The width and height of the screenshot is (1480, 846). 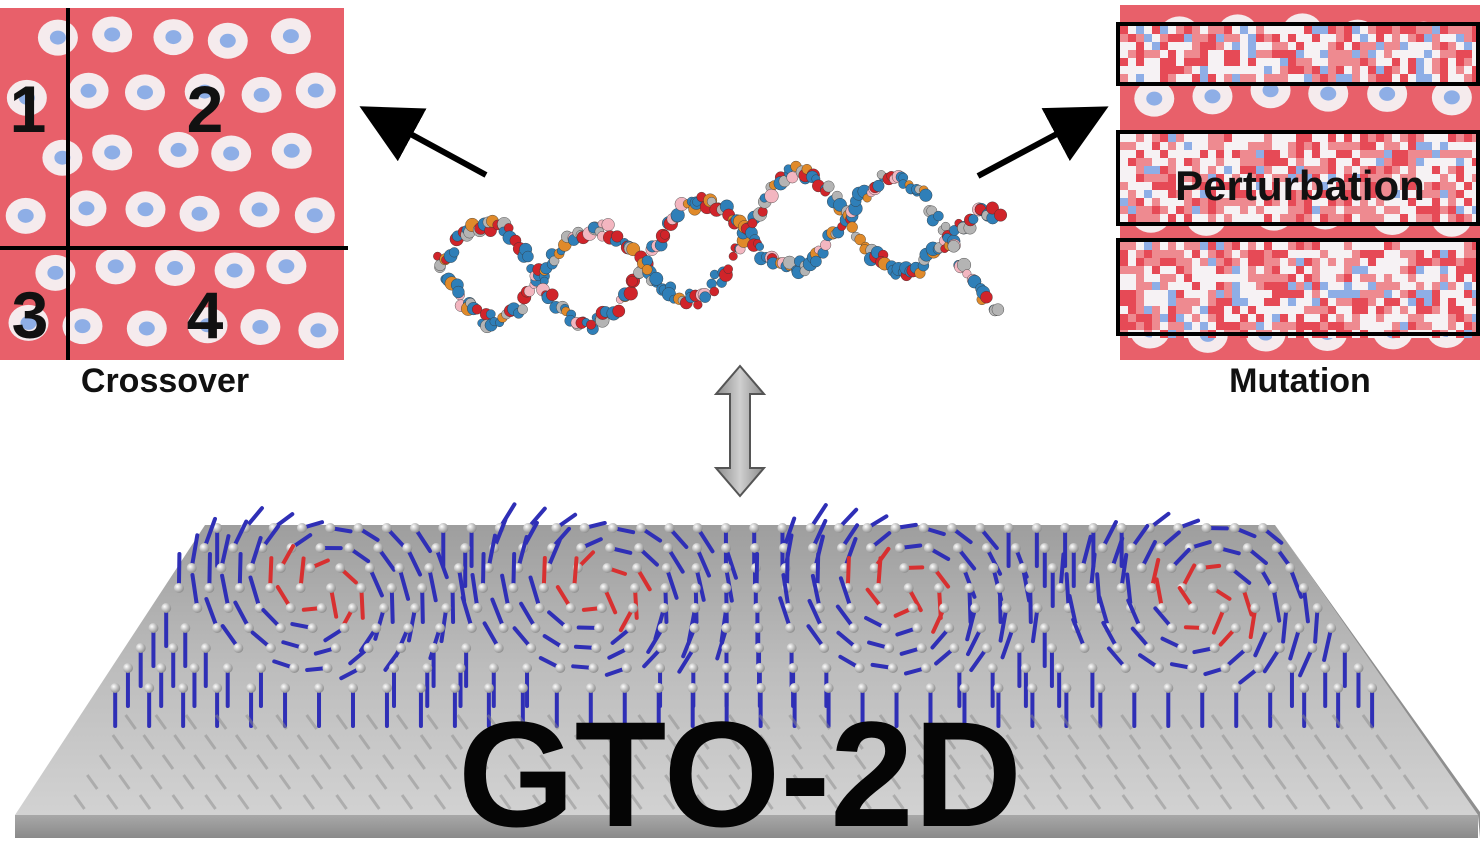 What do you see at coordinates (1300, 185) in the screenshot?
I see `perturbation-label: Perturbation` at bounding box center [1300, 185].